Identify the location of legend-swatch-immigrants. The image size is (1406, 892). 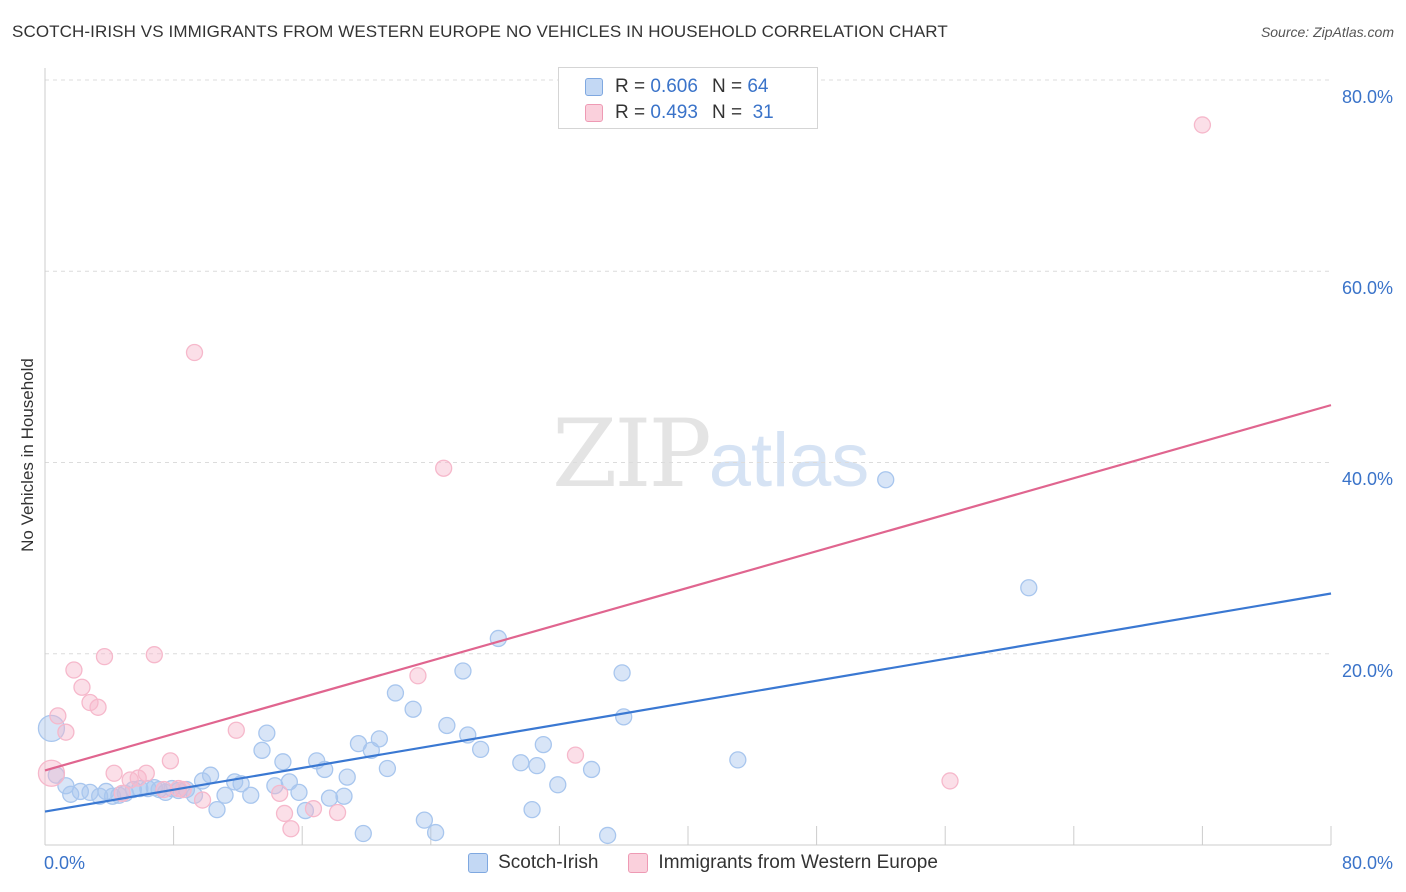
(594, 113).